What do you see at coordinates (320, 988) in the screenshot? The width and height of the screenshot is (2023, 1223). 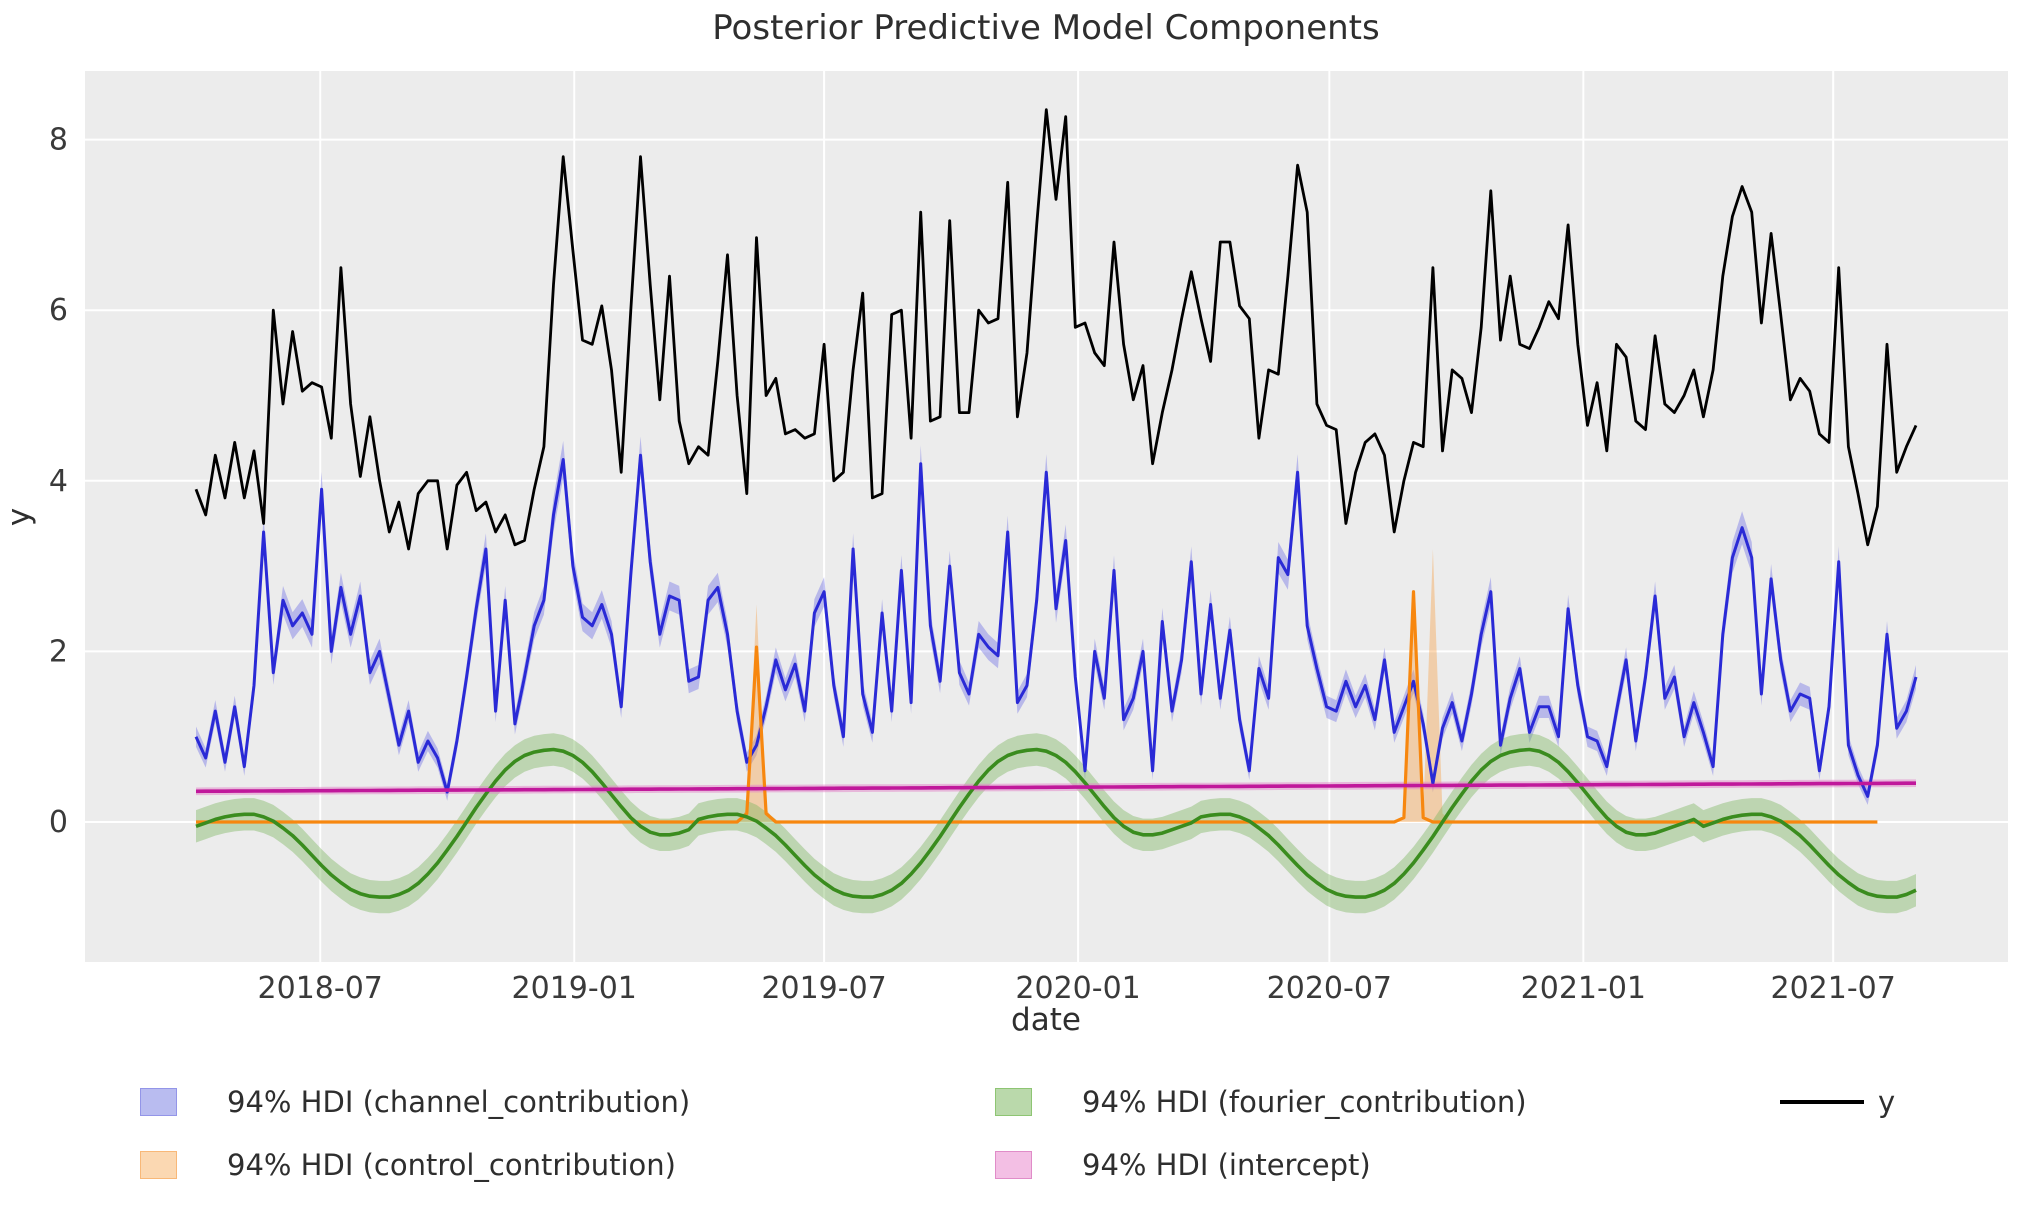 I see `x-tick-label: 2018-07` at bounding box center [320, 988].